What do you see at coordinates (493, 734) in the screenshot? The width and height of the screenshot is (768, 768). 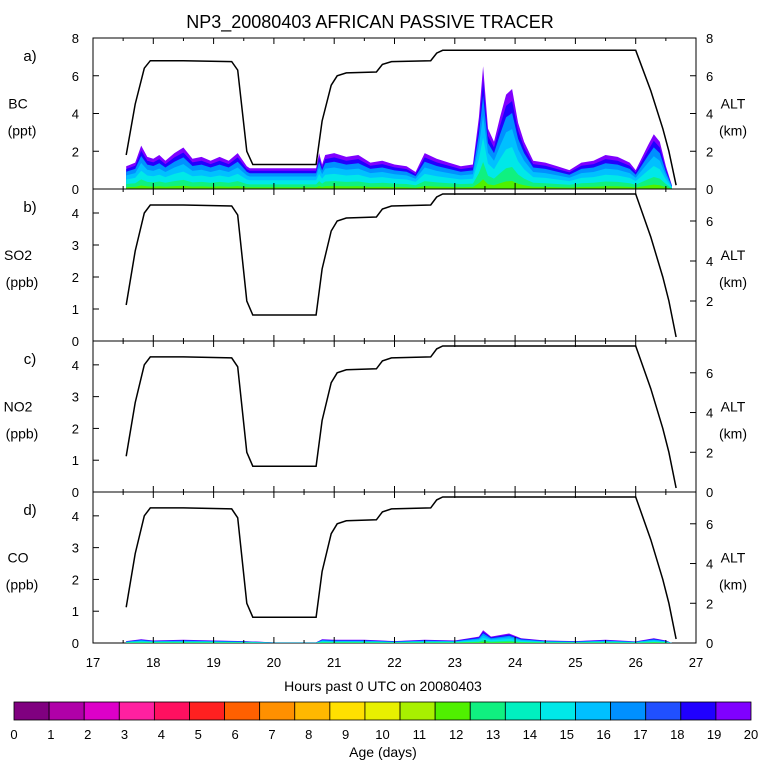 I see `colorbar-tick-label: 13` at bounding box center [493, 734].